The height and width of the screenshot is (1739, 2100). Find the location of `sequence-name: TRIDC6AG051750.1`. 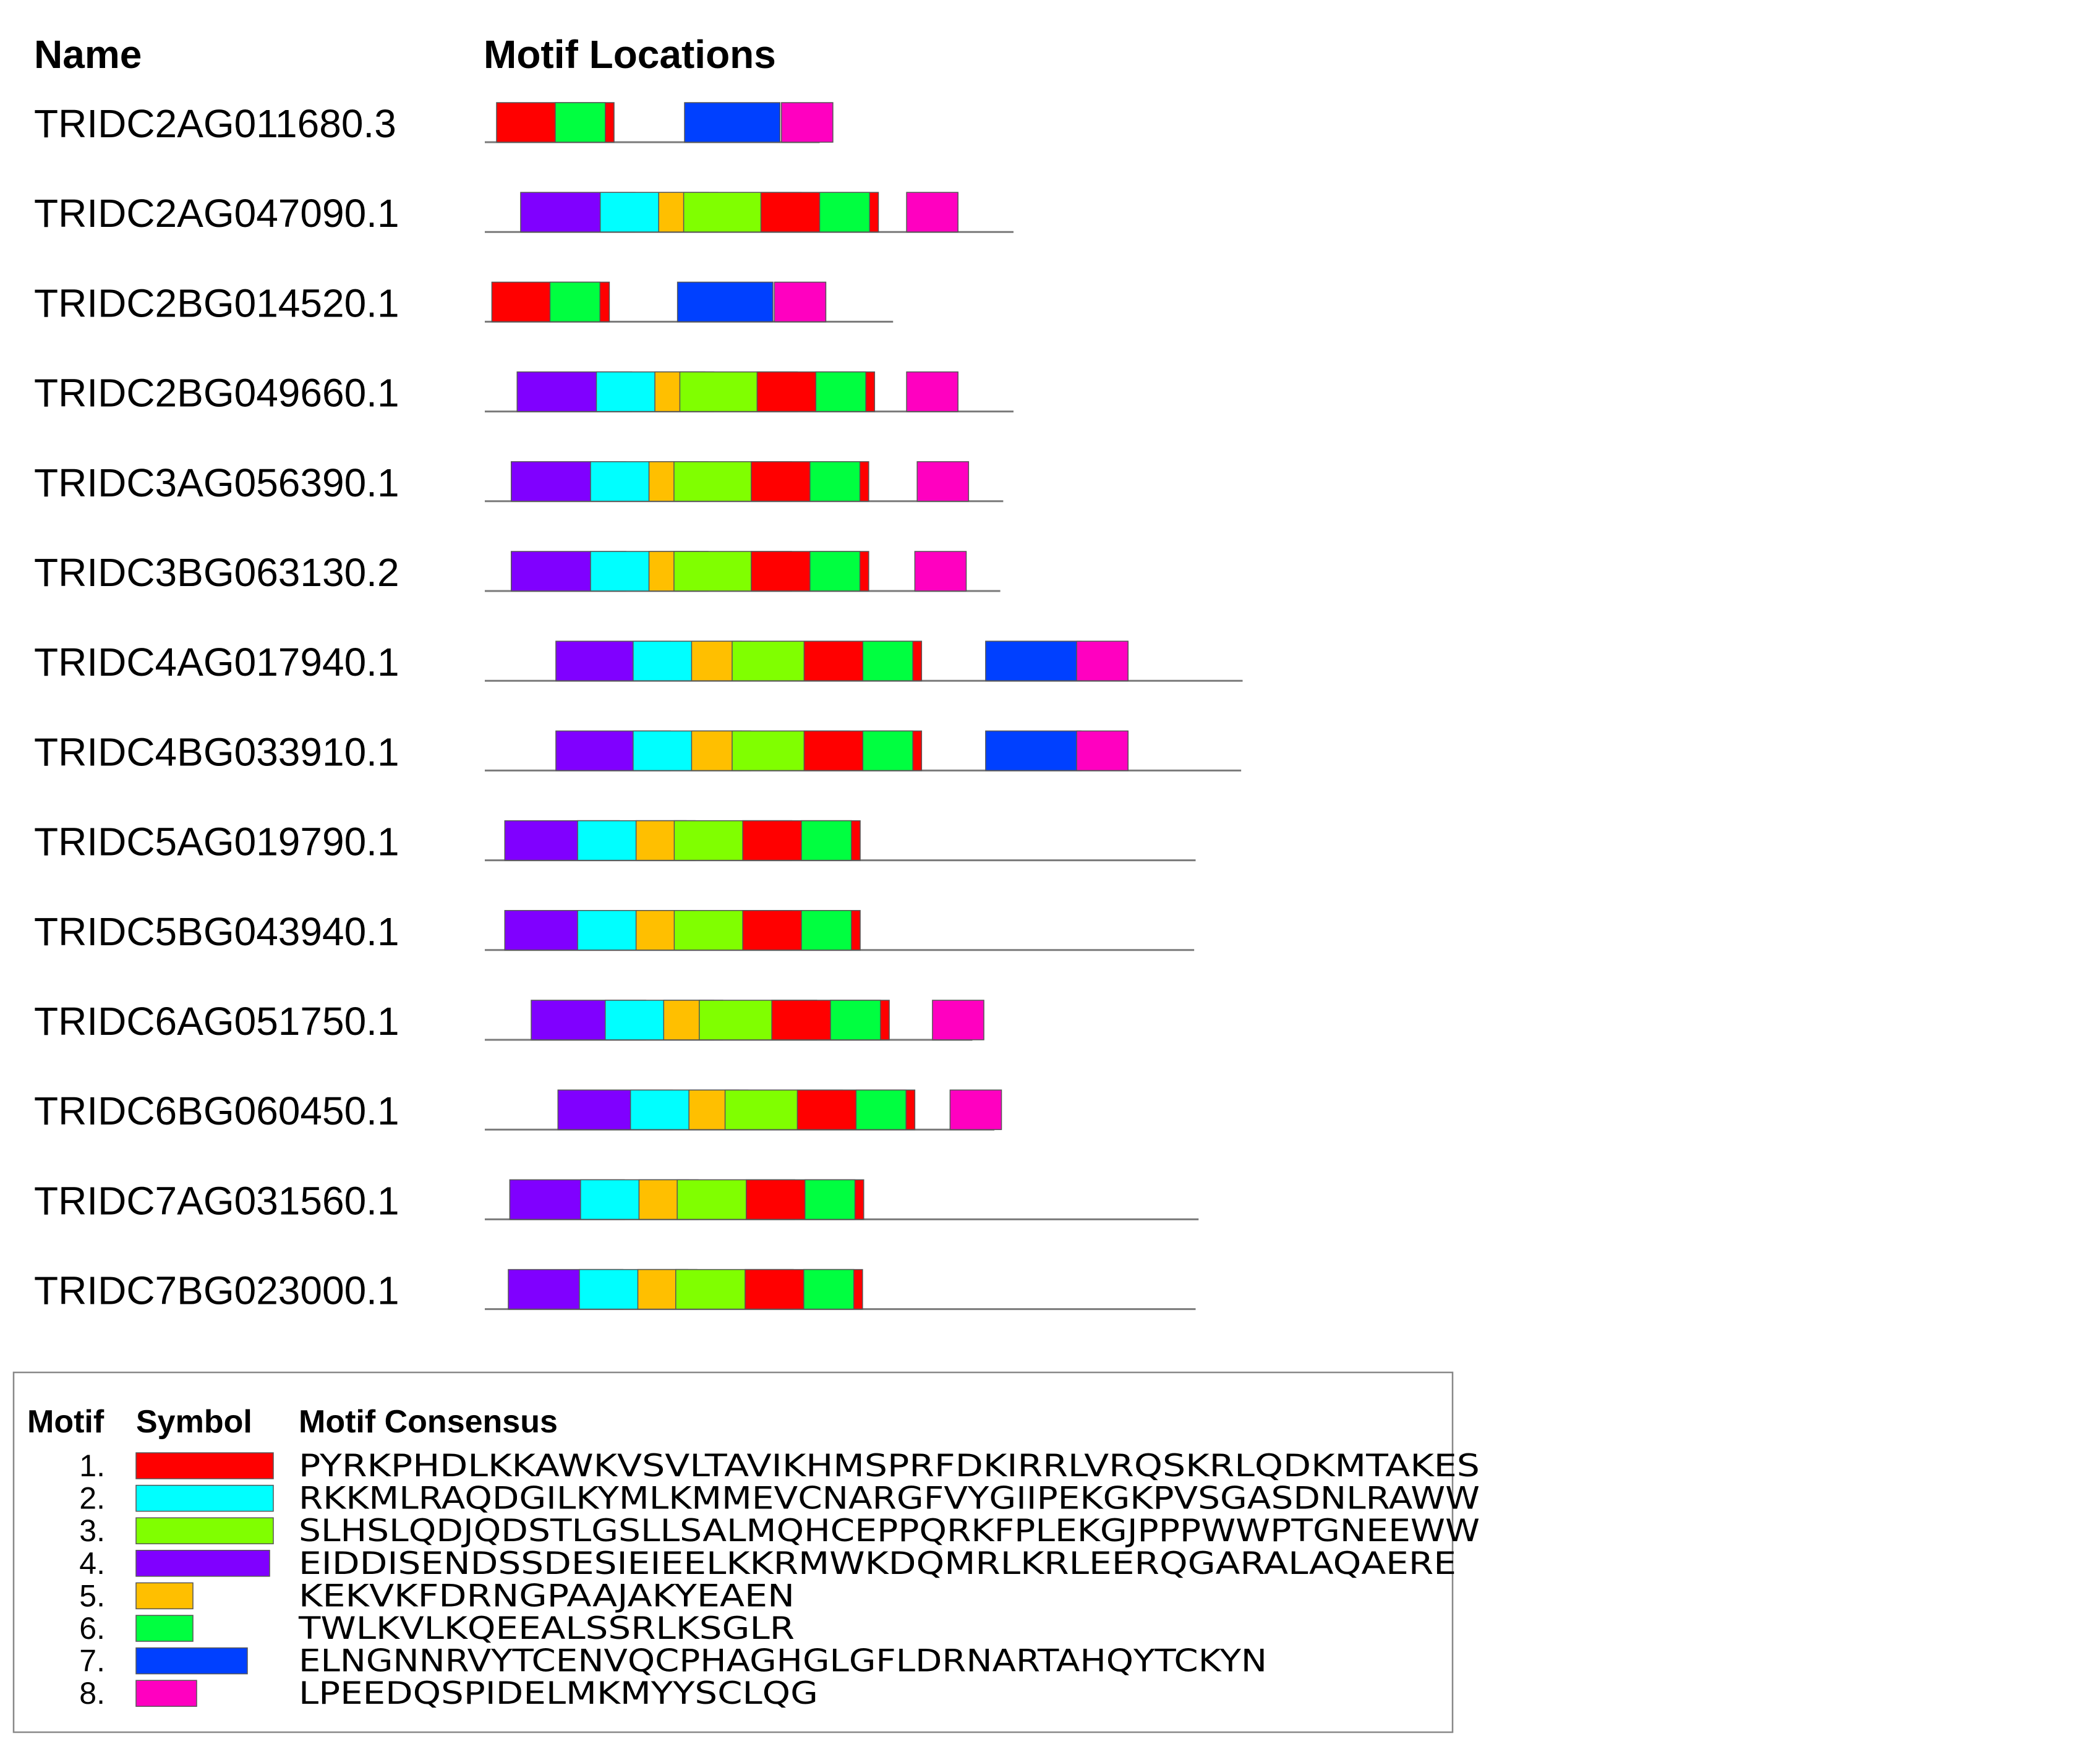

sequence-name: TRIDC6AG051750.1 is located at coordinates (216, 1021).